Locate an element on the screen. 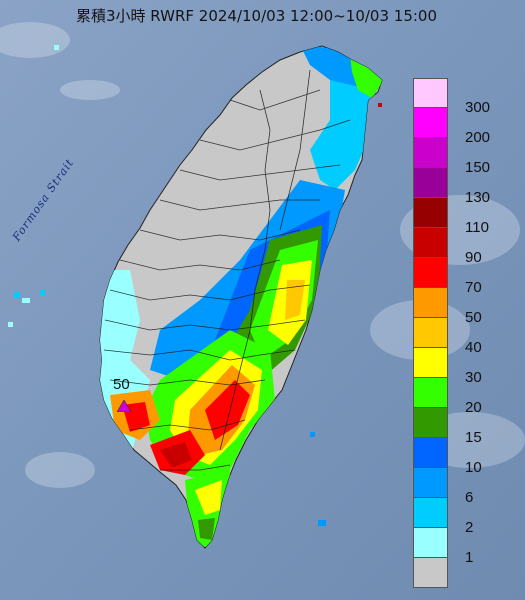 Image resolution: width=525 pixels, height=600 pixels. legend-row: 70 is located at coordinates (463, 277).